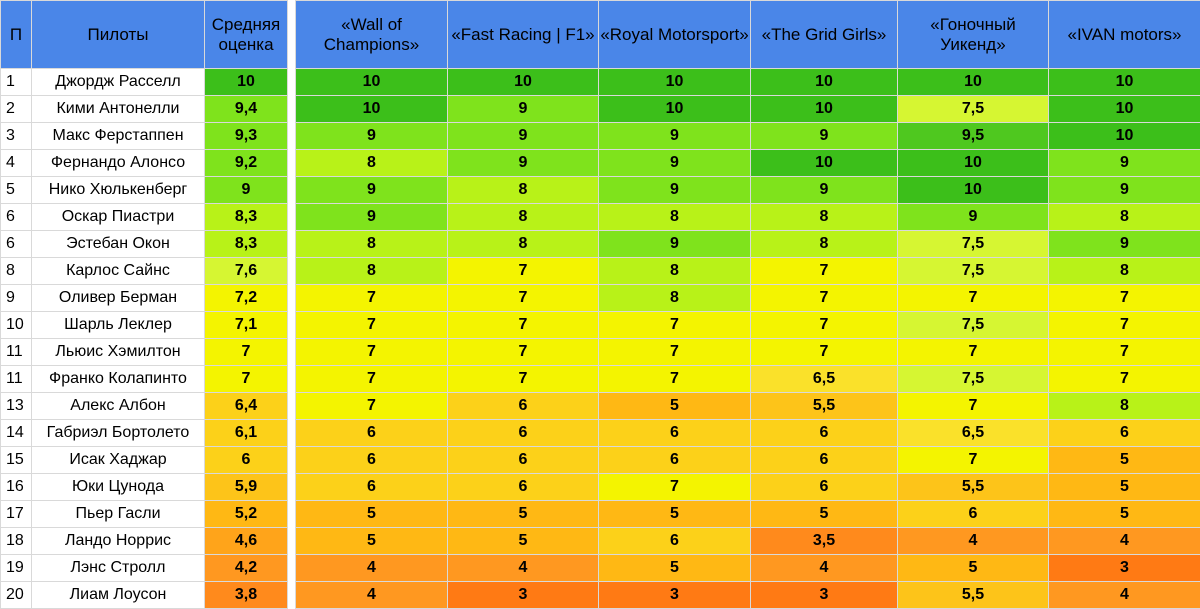  What do you see at coordinates (973, 460) in the screenshot?
I see `team-score-5: 7` at bounding box center [973, 460].